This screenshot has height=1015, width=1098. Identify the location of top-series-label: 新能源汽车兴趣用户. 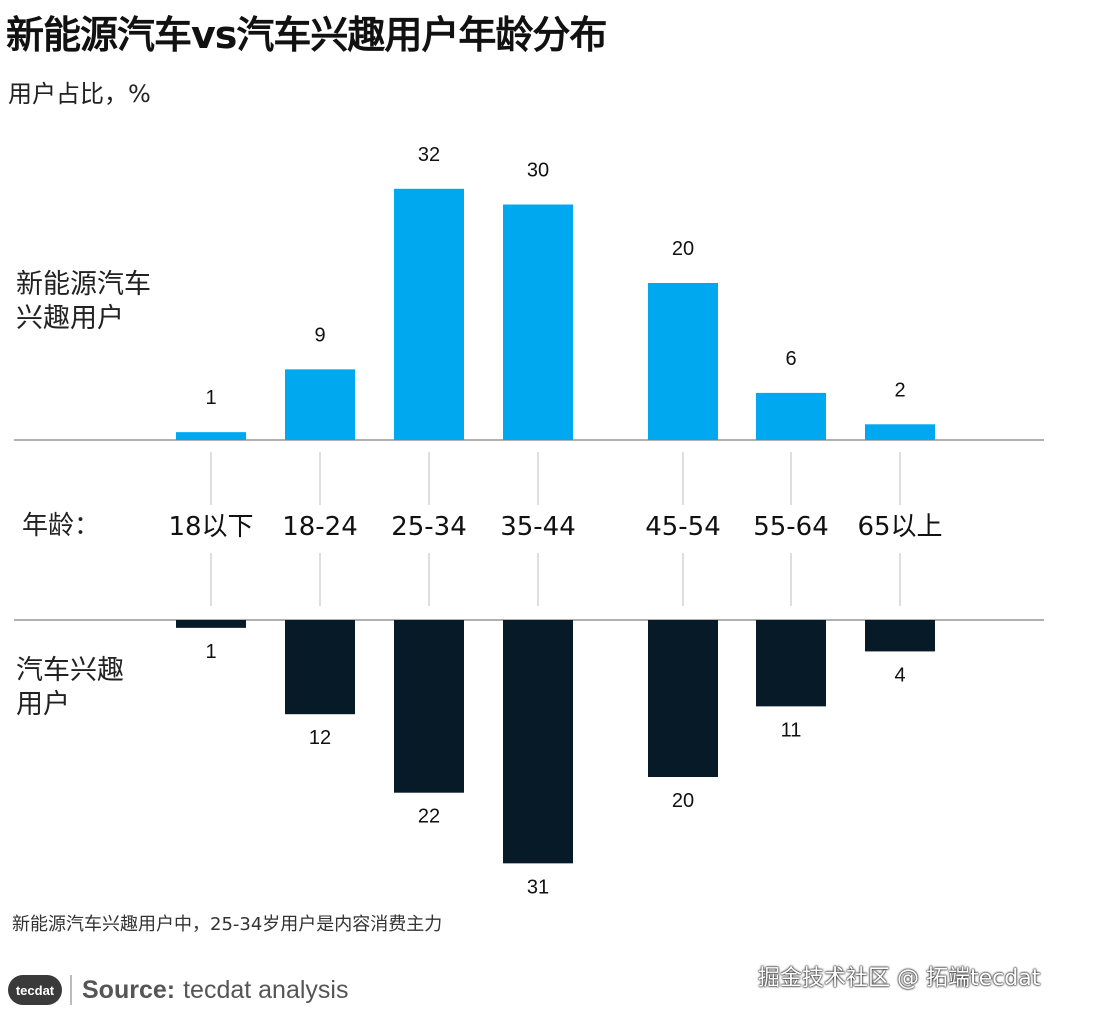
(83, 301).